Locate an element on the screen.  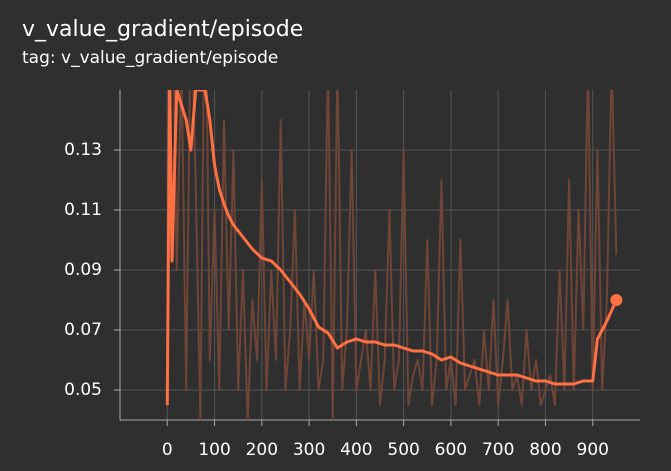
x-tick-label: 500 is located at coordinates (403, 450).